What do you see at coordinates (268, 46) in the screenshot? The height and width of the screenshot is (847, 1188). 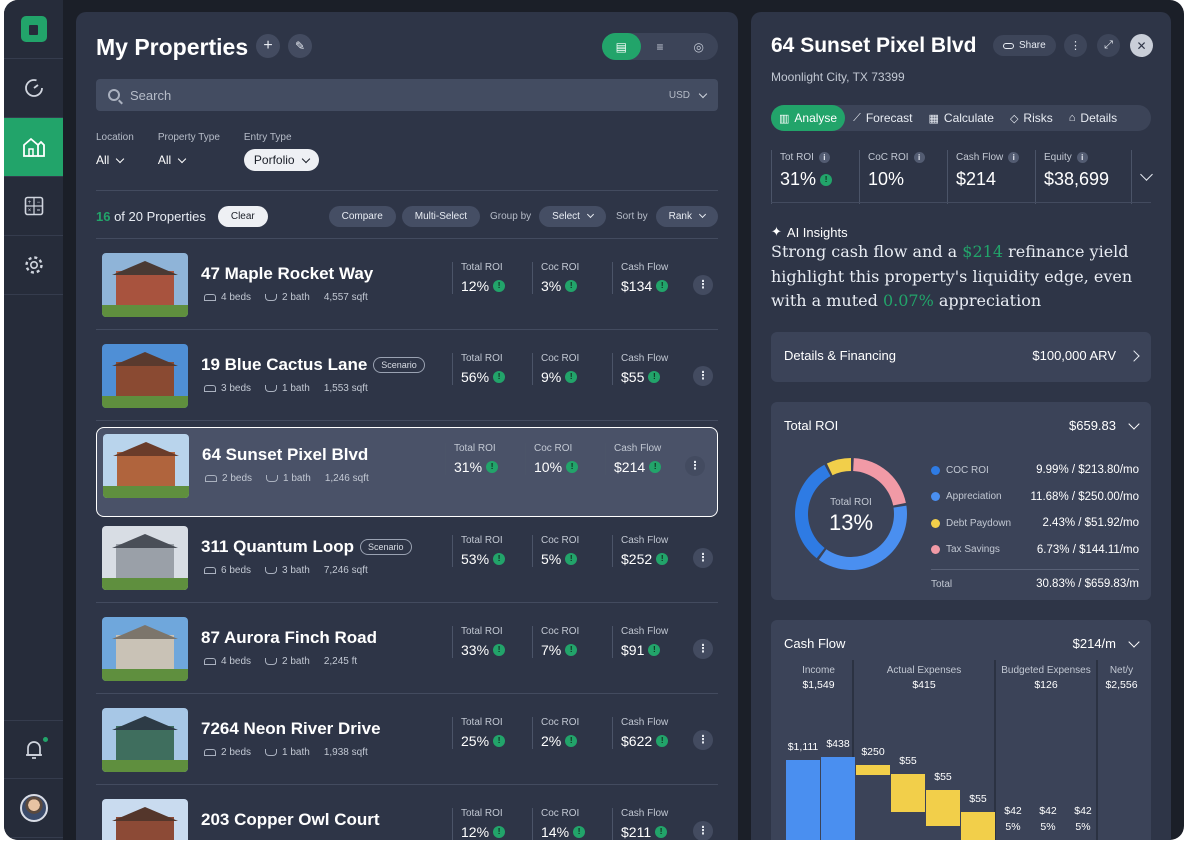 I see `add-property-button: +` at bounding box center [268, 46].